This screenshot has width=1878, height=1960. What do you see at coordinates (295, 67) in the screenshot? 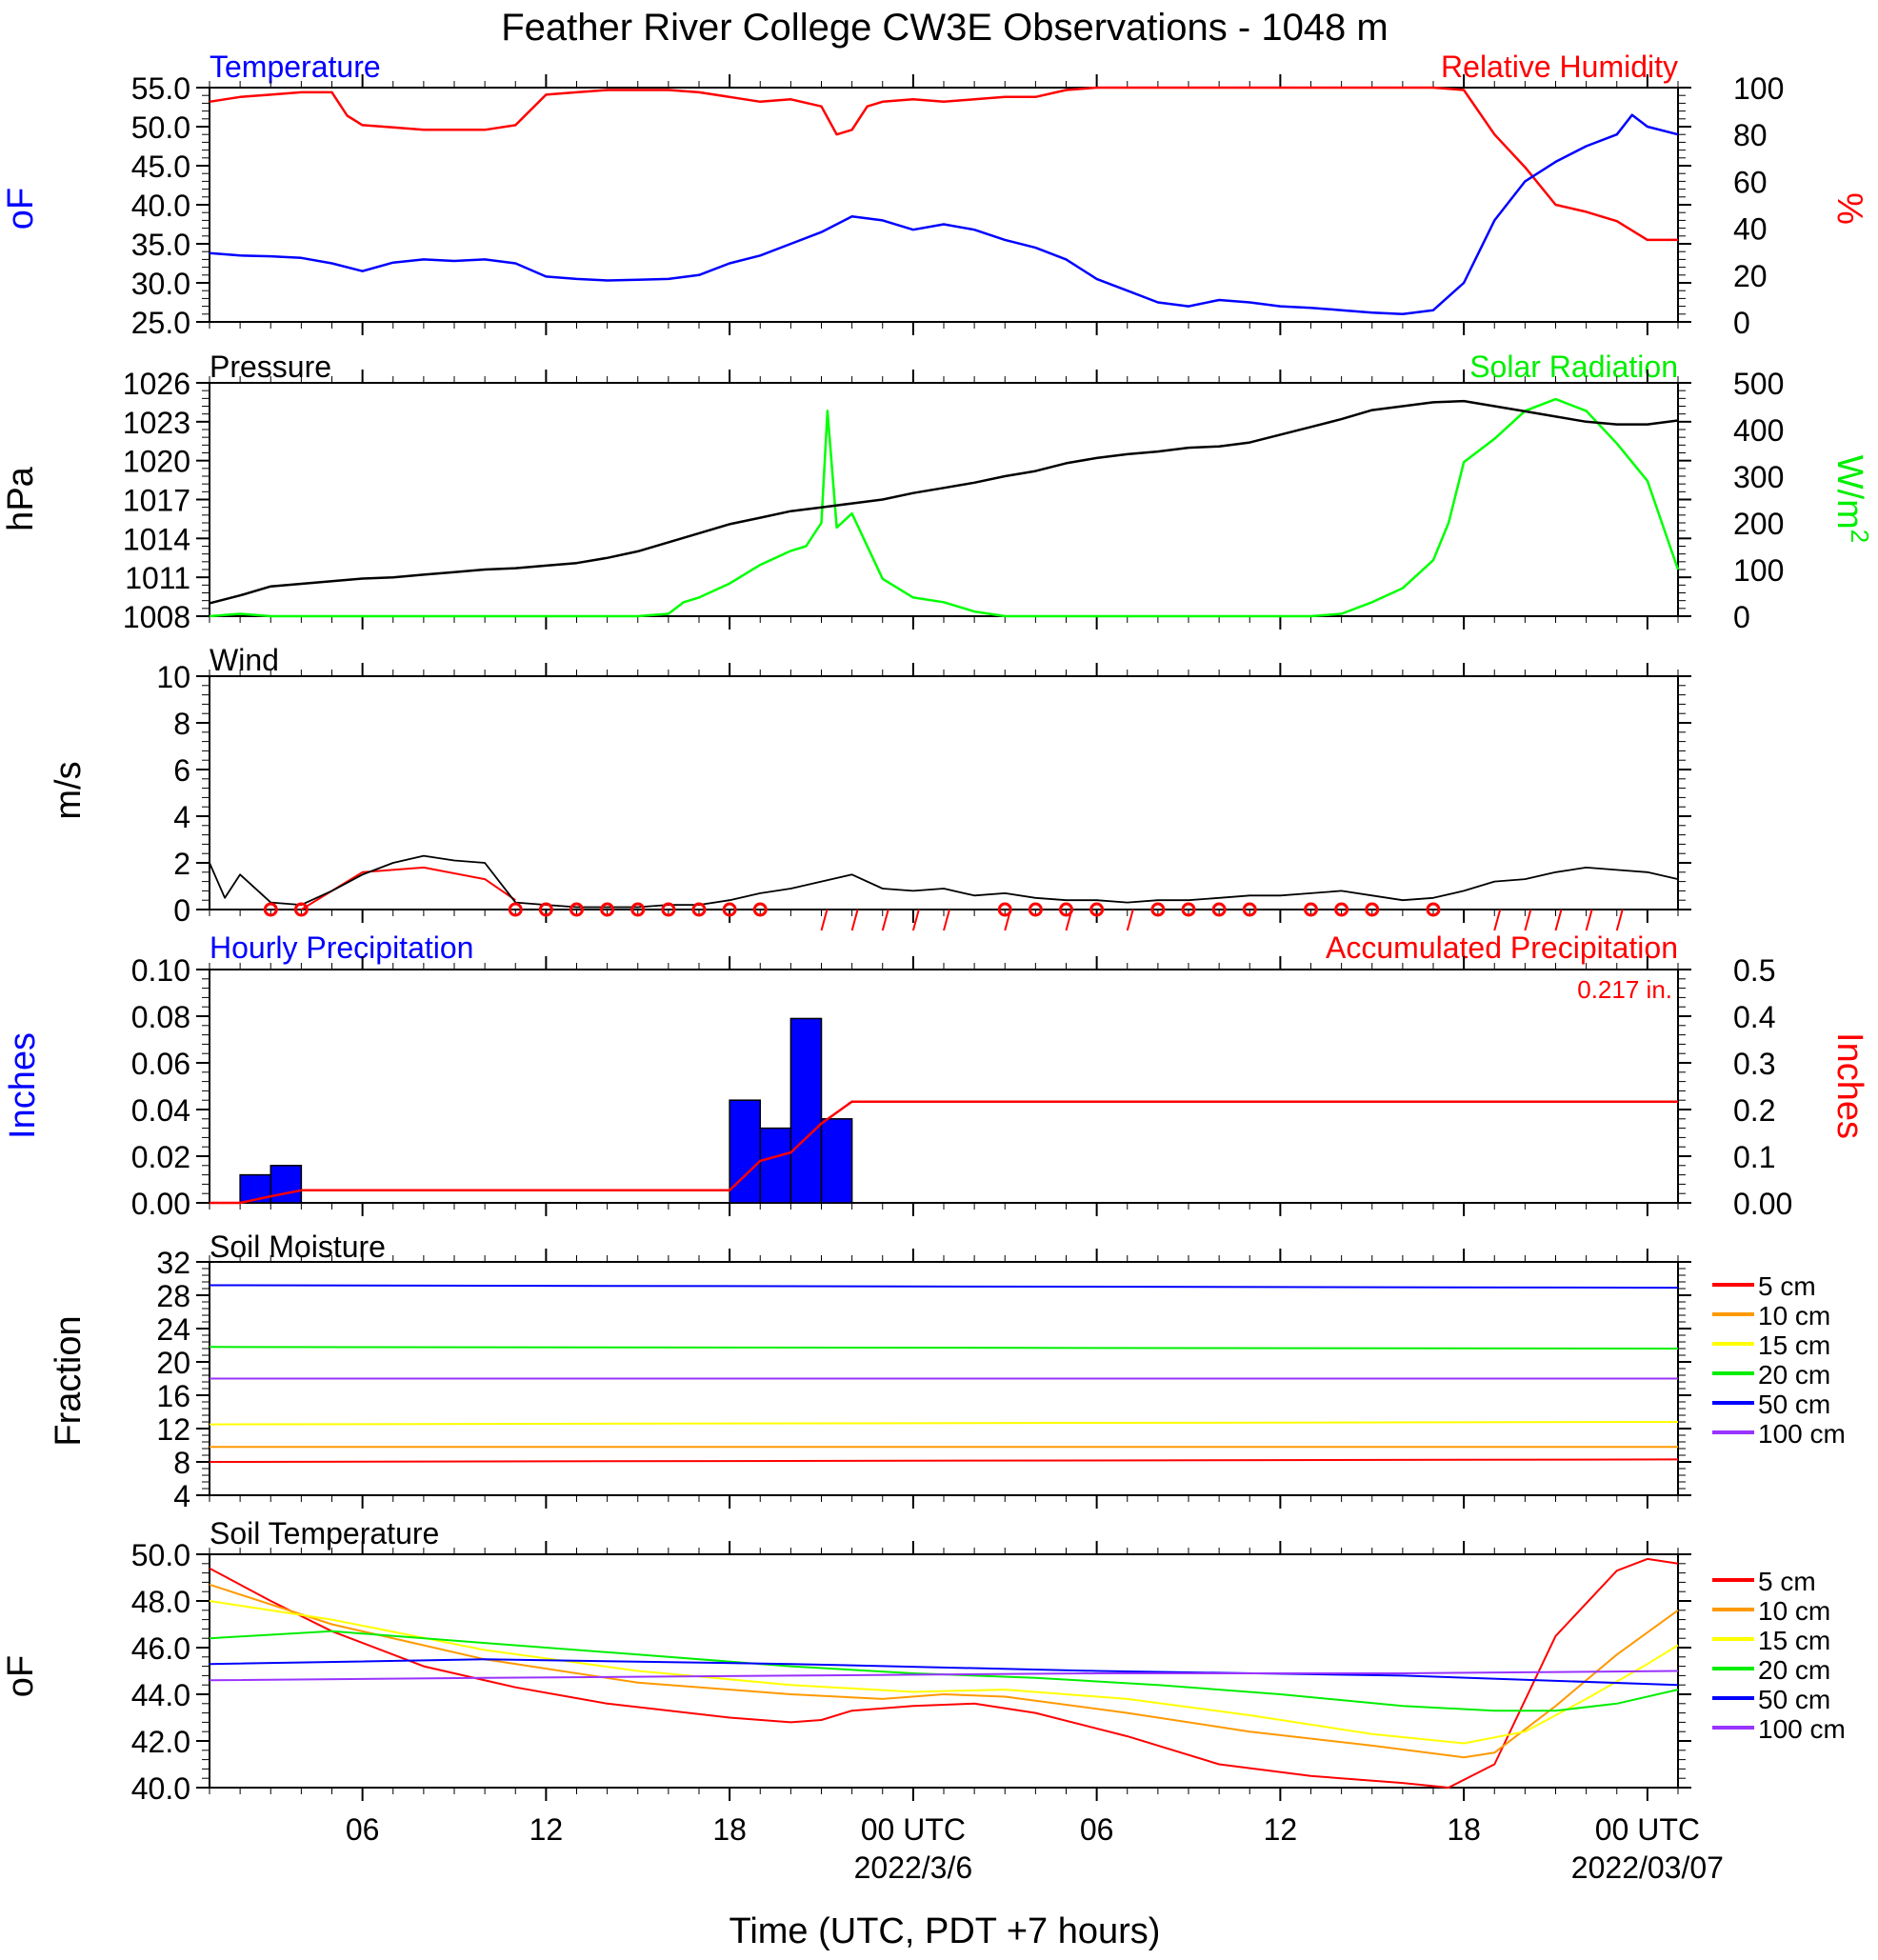
I see `temperature-title: Temperature` at bounding box center [295, 67].